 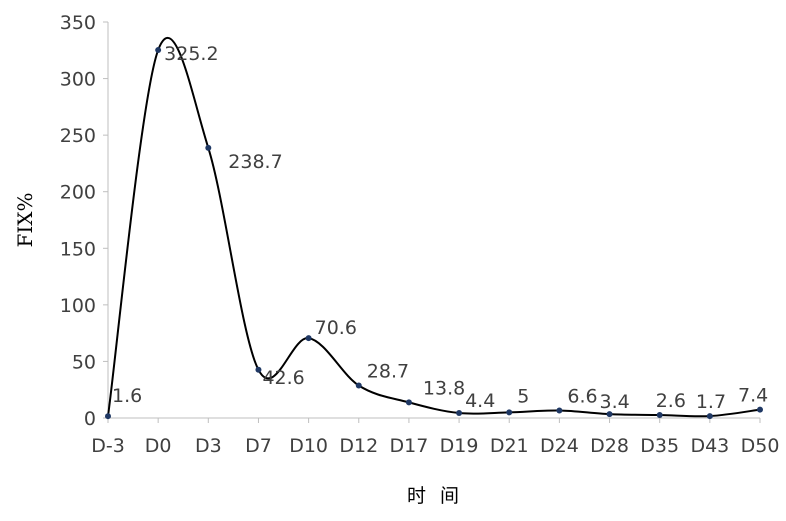 I want to click on x-tick-label: D7, so click(x=258, y=446).